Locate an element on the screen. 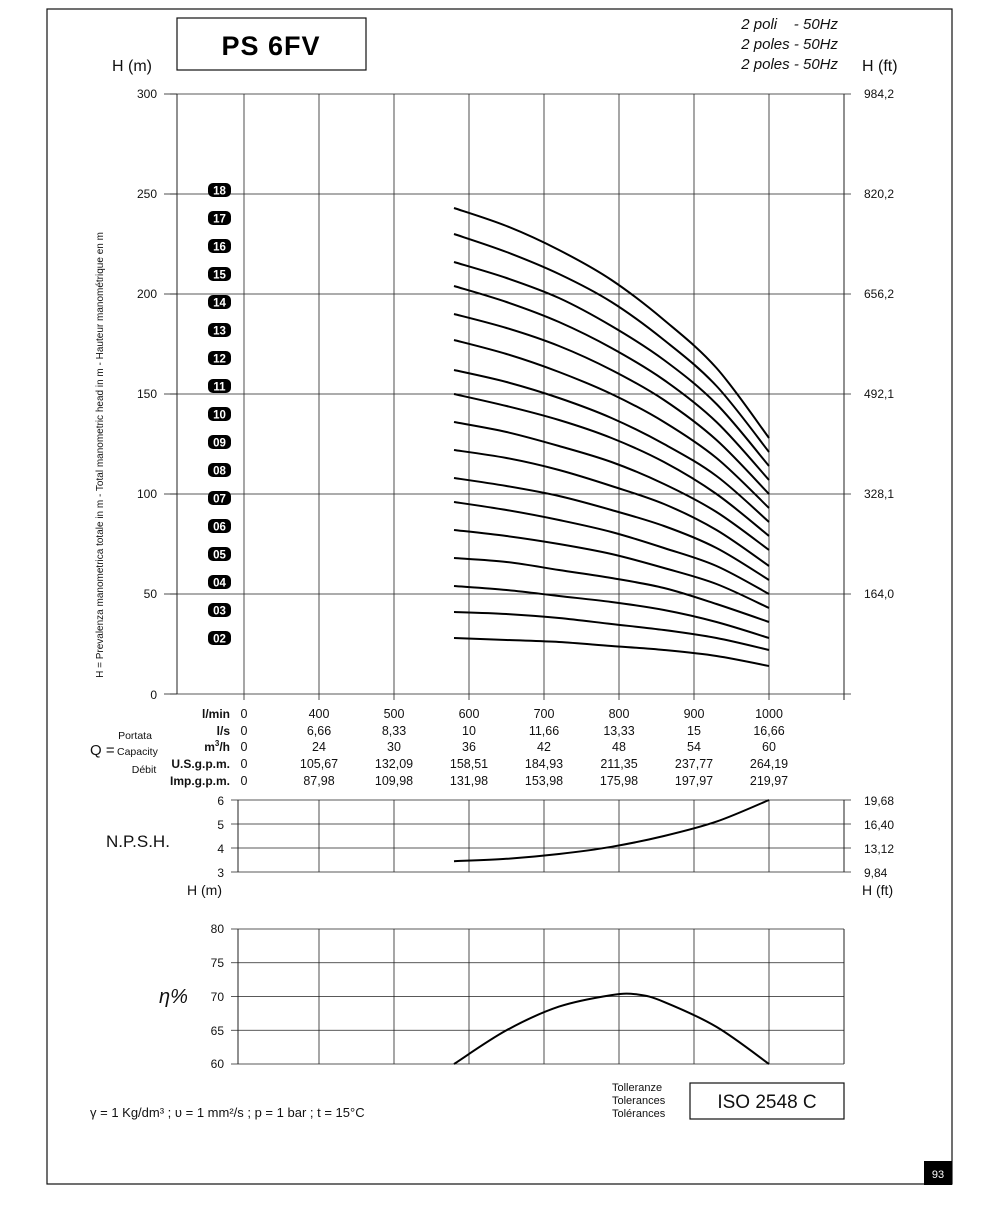 The height and width of the screenshot is (1230, 1000). head-ft-tick: 328,1 is located at coordinates (879, 494).